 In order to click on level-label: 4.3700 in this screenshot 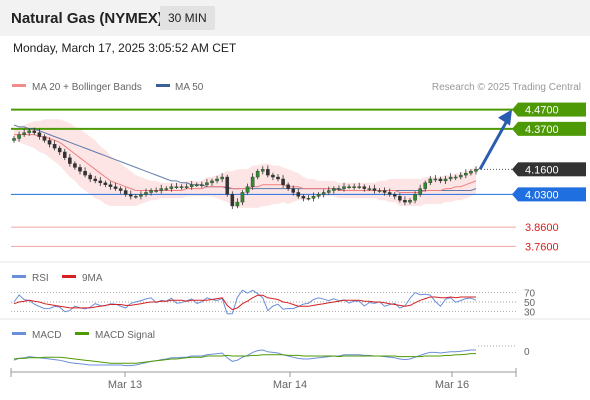, I will do `click(542, 130)`.